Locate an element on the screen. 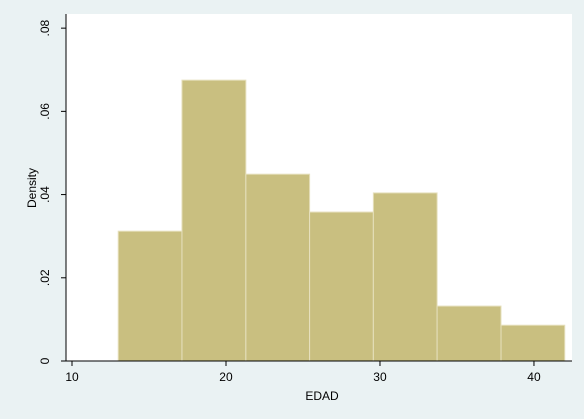  x-tick-label: 40 is located at coordinates (534, 377).